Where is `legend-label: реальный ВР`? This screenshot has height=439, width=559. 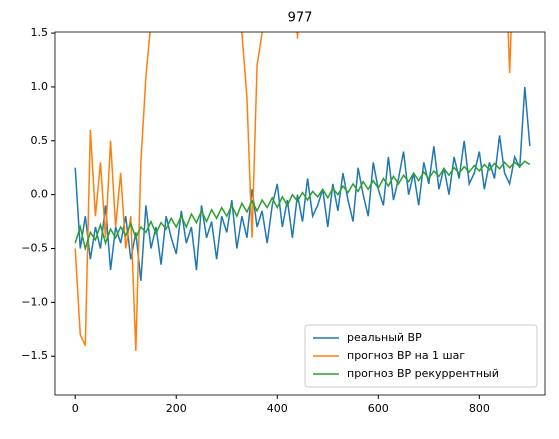 legend-label: реальный ВР is located at coordinates (384, 337).